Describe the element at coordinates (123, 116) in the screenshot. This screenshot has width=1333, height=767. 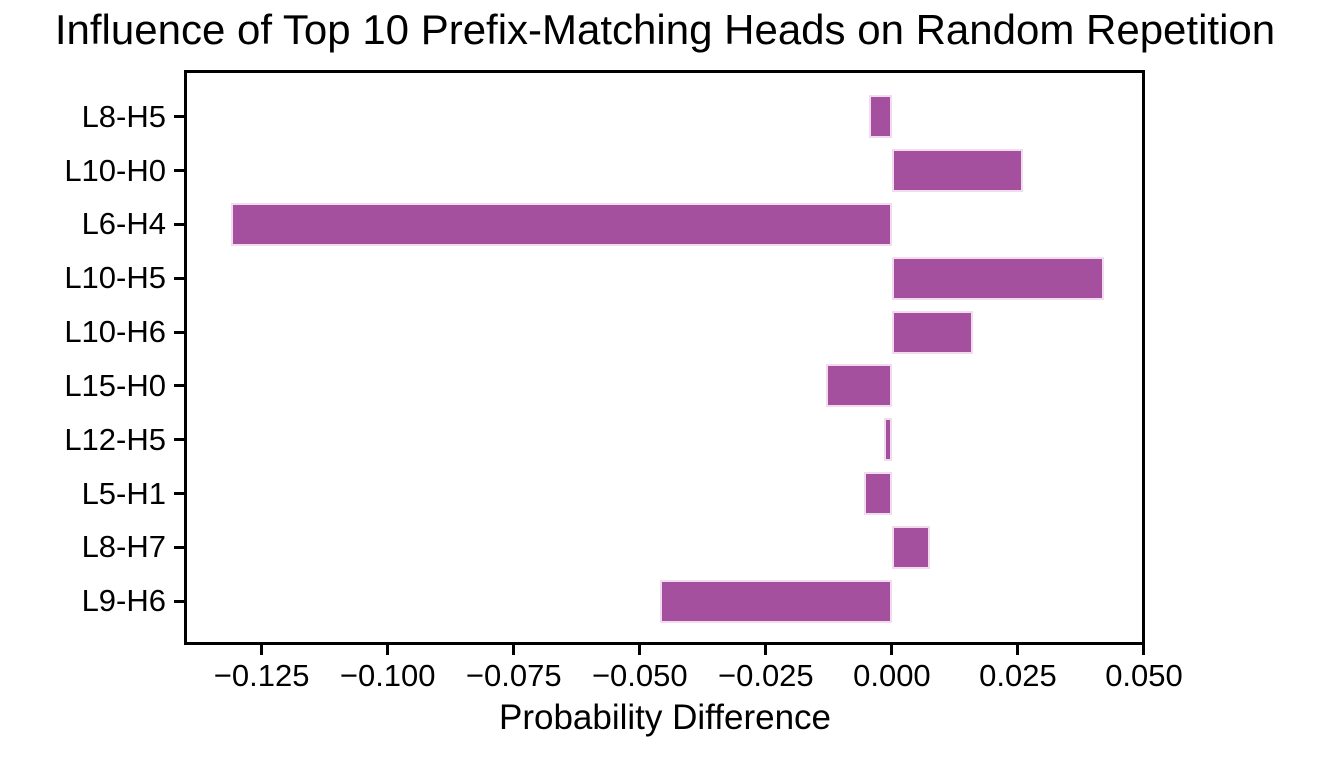
I see `y-tick-label: L8-H5` at that location.